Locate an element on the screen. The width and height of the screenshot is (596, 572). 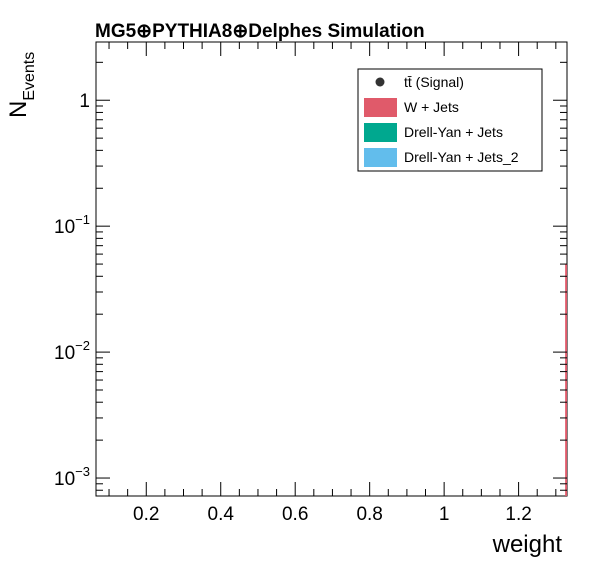
legend-entry: Drell-Yan + Jets_2 is located at coordinates (441, 157).